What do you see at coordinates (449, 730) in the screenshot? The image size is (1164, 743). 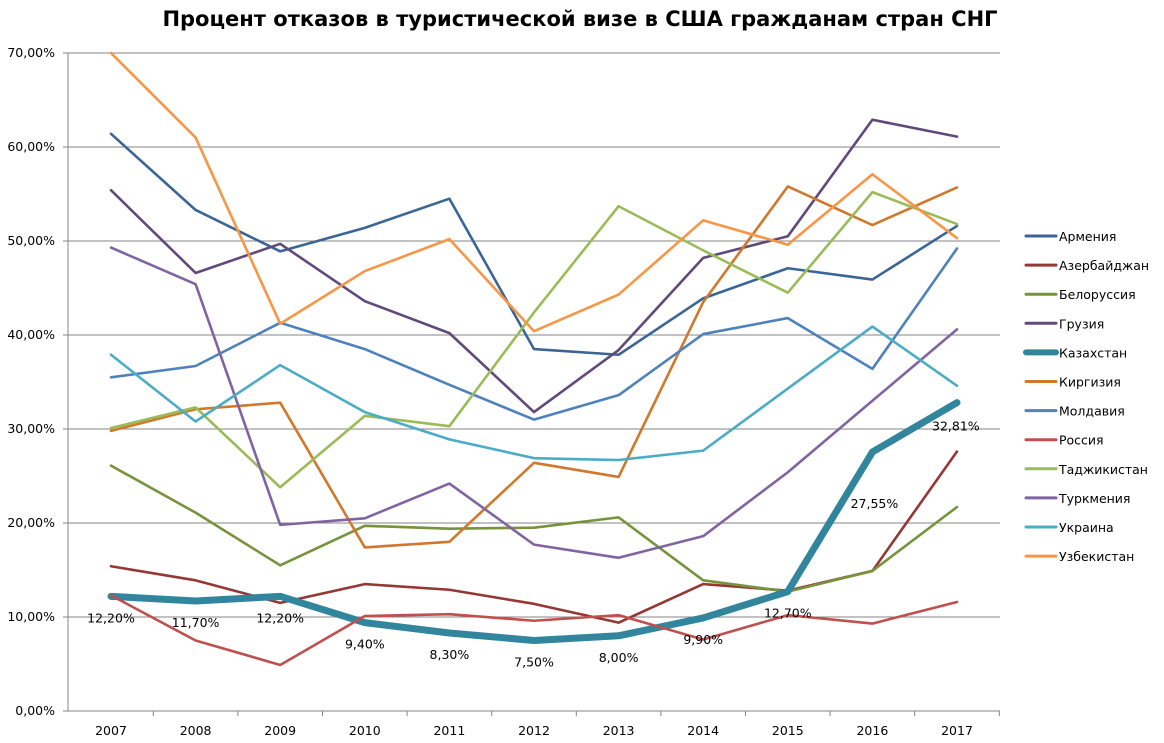 I see `x-tick-label: 2011` at bounding box center [449, 730].